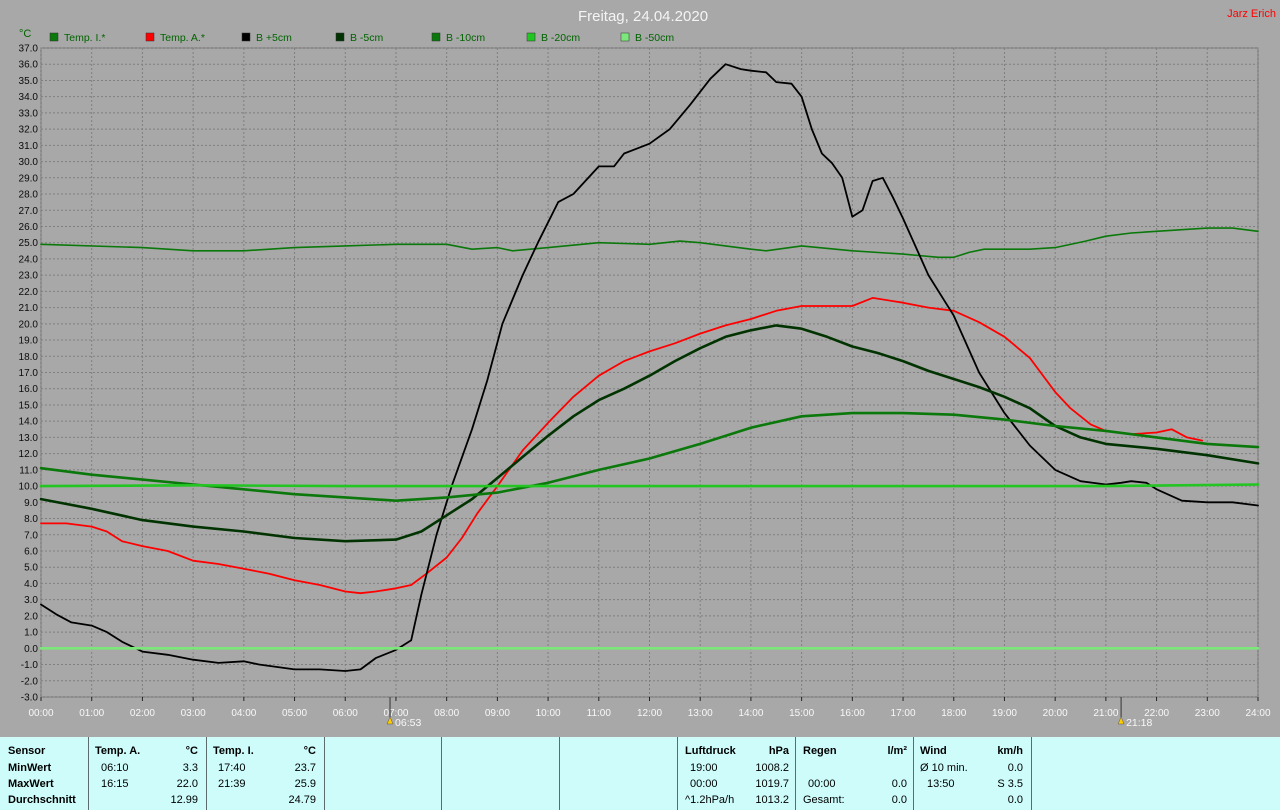  What do you see at coordinates (1010, 751) in the screenshot?
I see `wind-unit: km/h` at bounding box center [1010, 751].